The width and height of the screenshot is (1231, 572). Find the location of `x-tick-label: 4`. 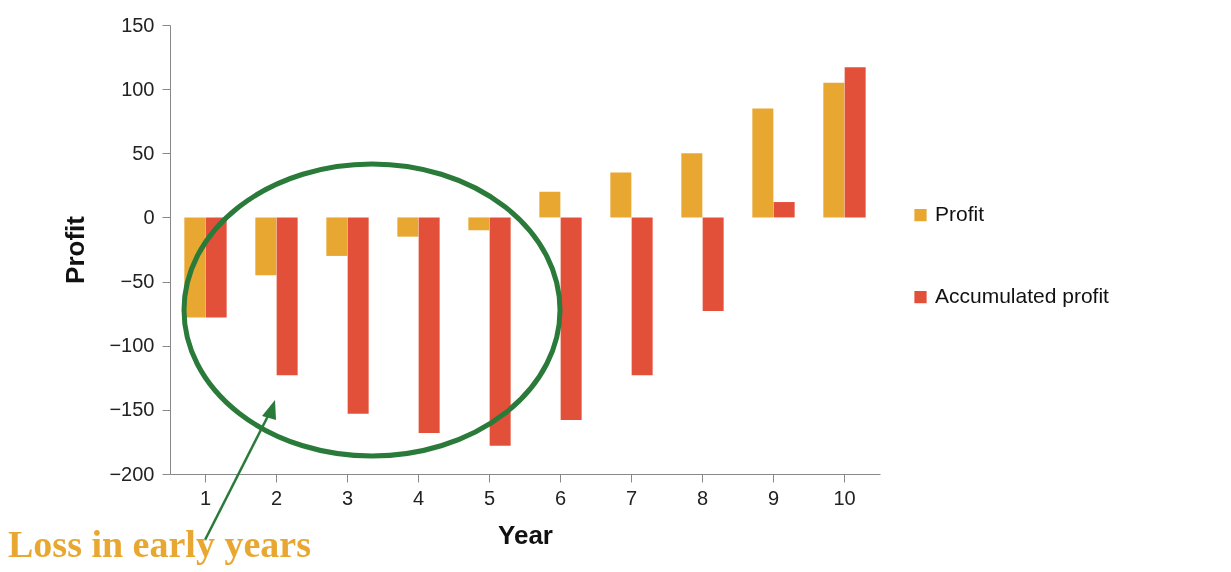

x-tick-label: 4 is located at coordinates (418, 497).